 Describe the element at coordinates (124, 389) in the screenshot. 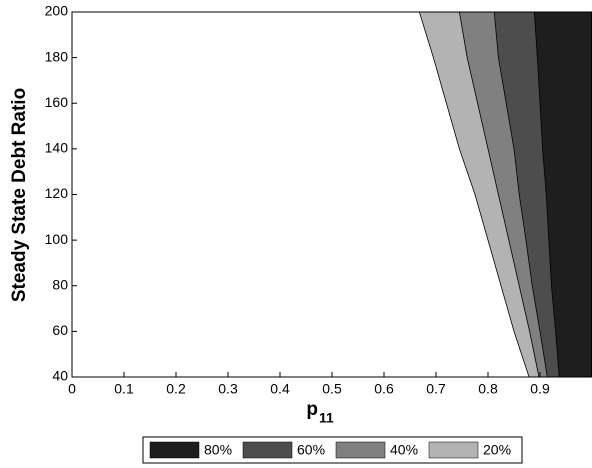

I see `x-tick-label: 0.1` at that location.